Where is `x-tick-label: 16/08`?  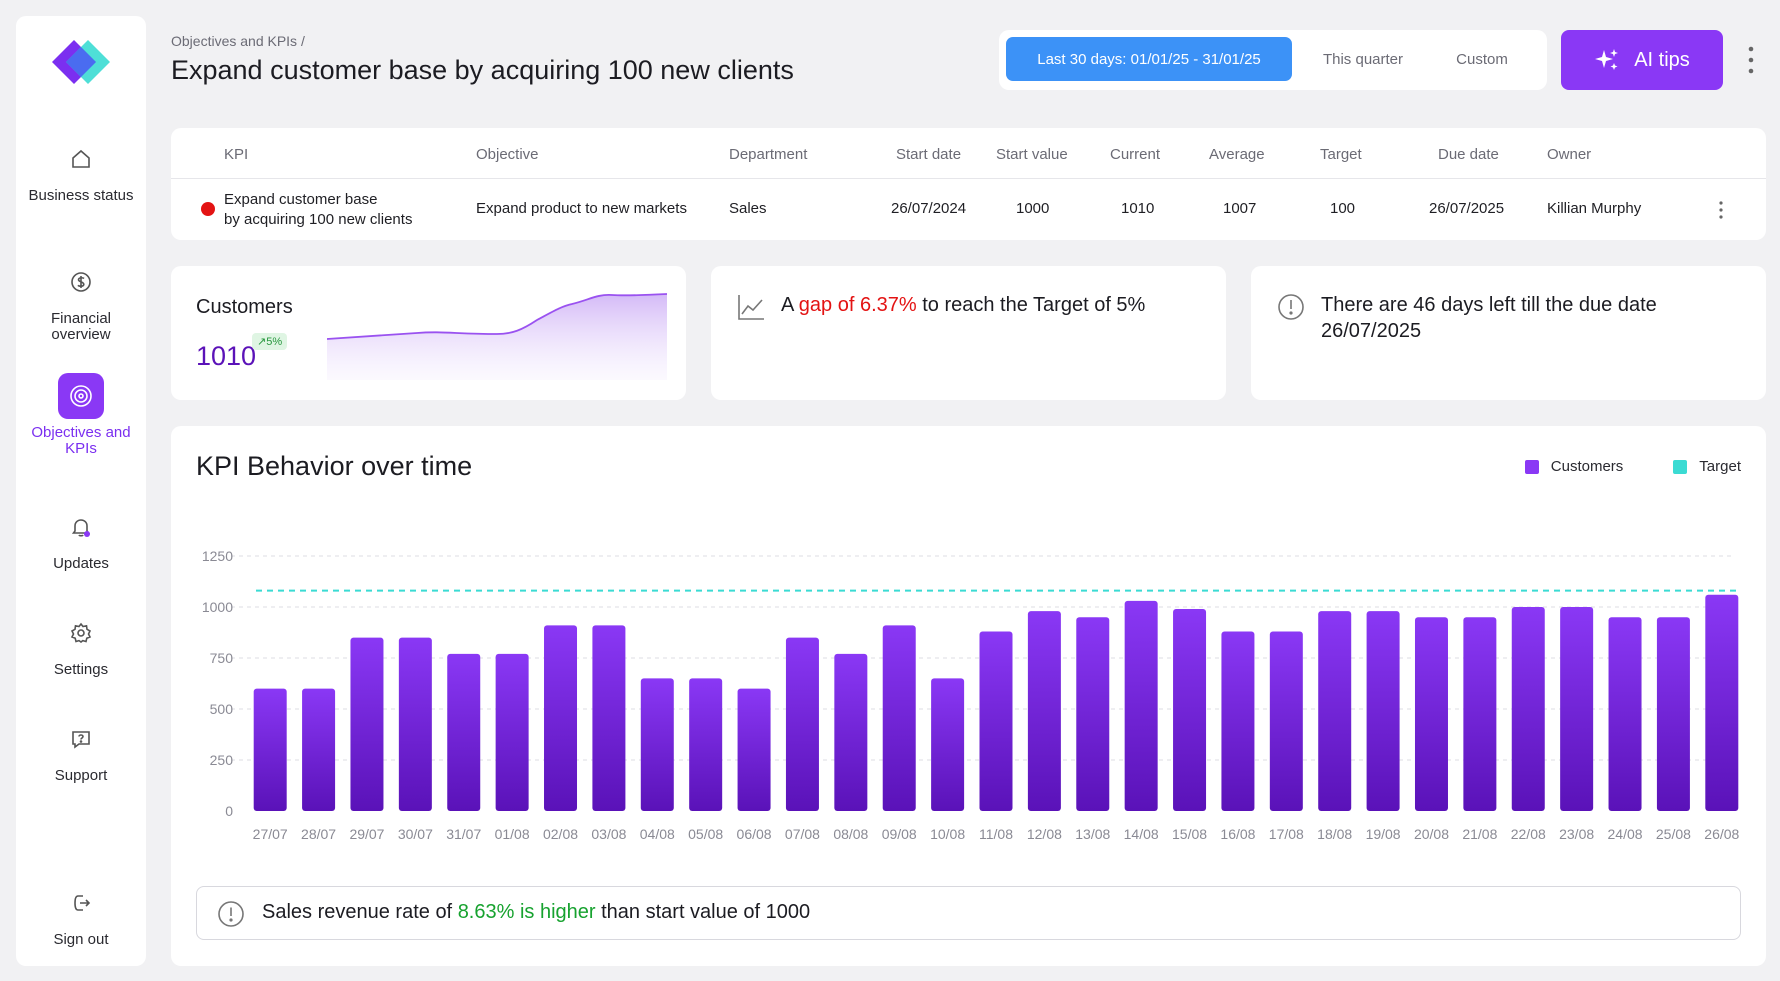 x-tick-label: 16/08 is located at coordinates (1237, 834).